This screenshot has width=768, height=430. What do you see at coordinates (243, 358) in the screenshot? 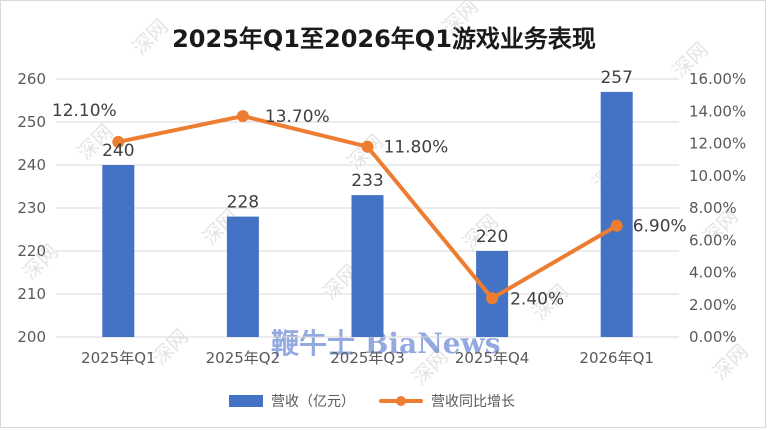
I see `x-tick-label: 2025年Q2` at bounding box center [243, 358].